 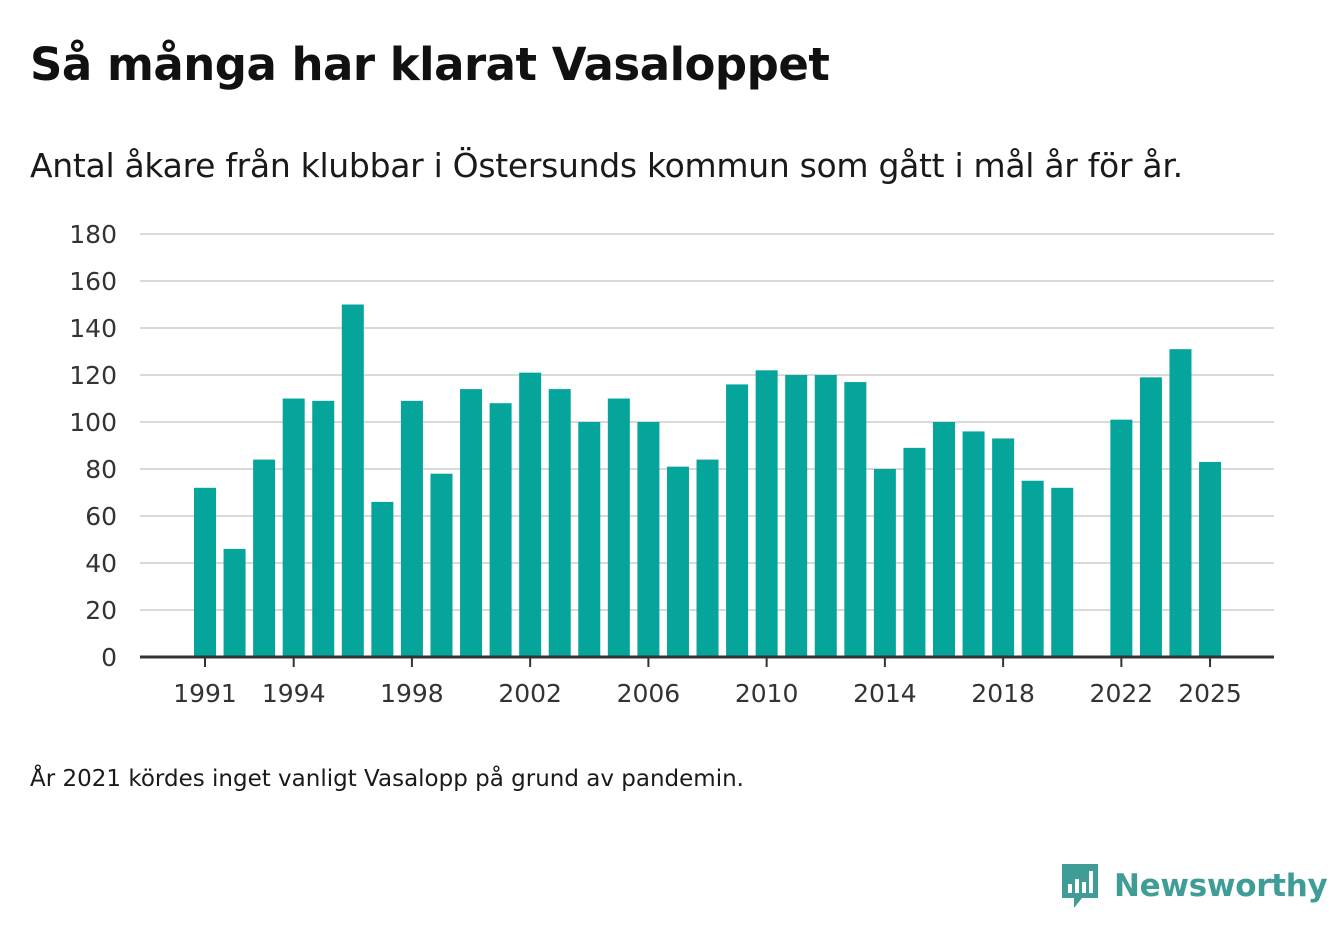 What do you see at coordinates (382, 579) in the screenshot?
I see `bar-1997` at bounding box center [382, 579].